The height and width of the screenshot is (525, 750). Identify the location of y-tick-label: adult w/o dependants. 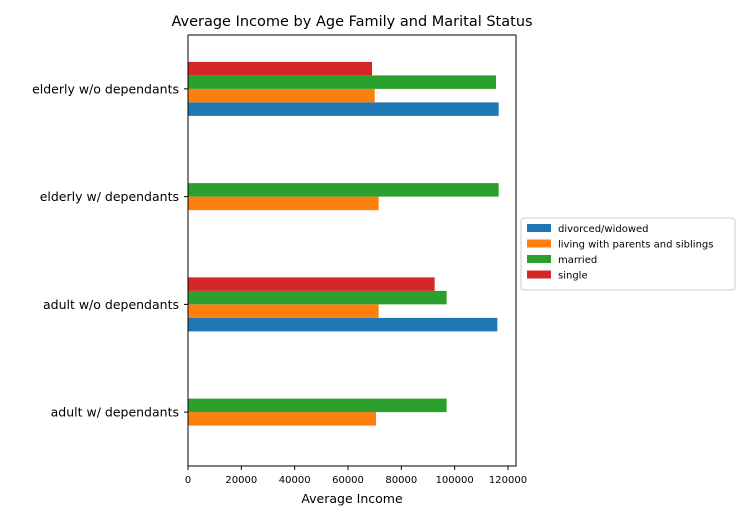
(111, 304).